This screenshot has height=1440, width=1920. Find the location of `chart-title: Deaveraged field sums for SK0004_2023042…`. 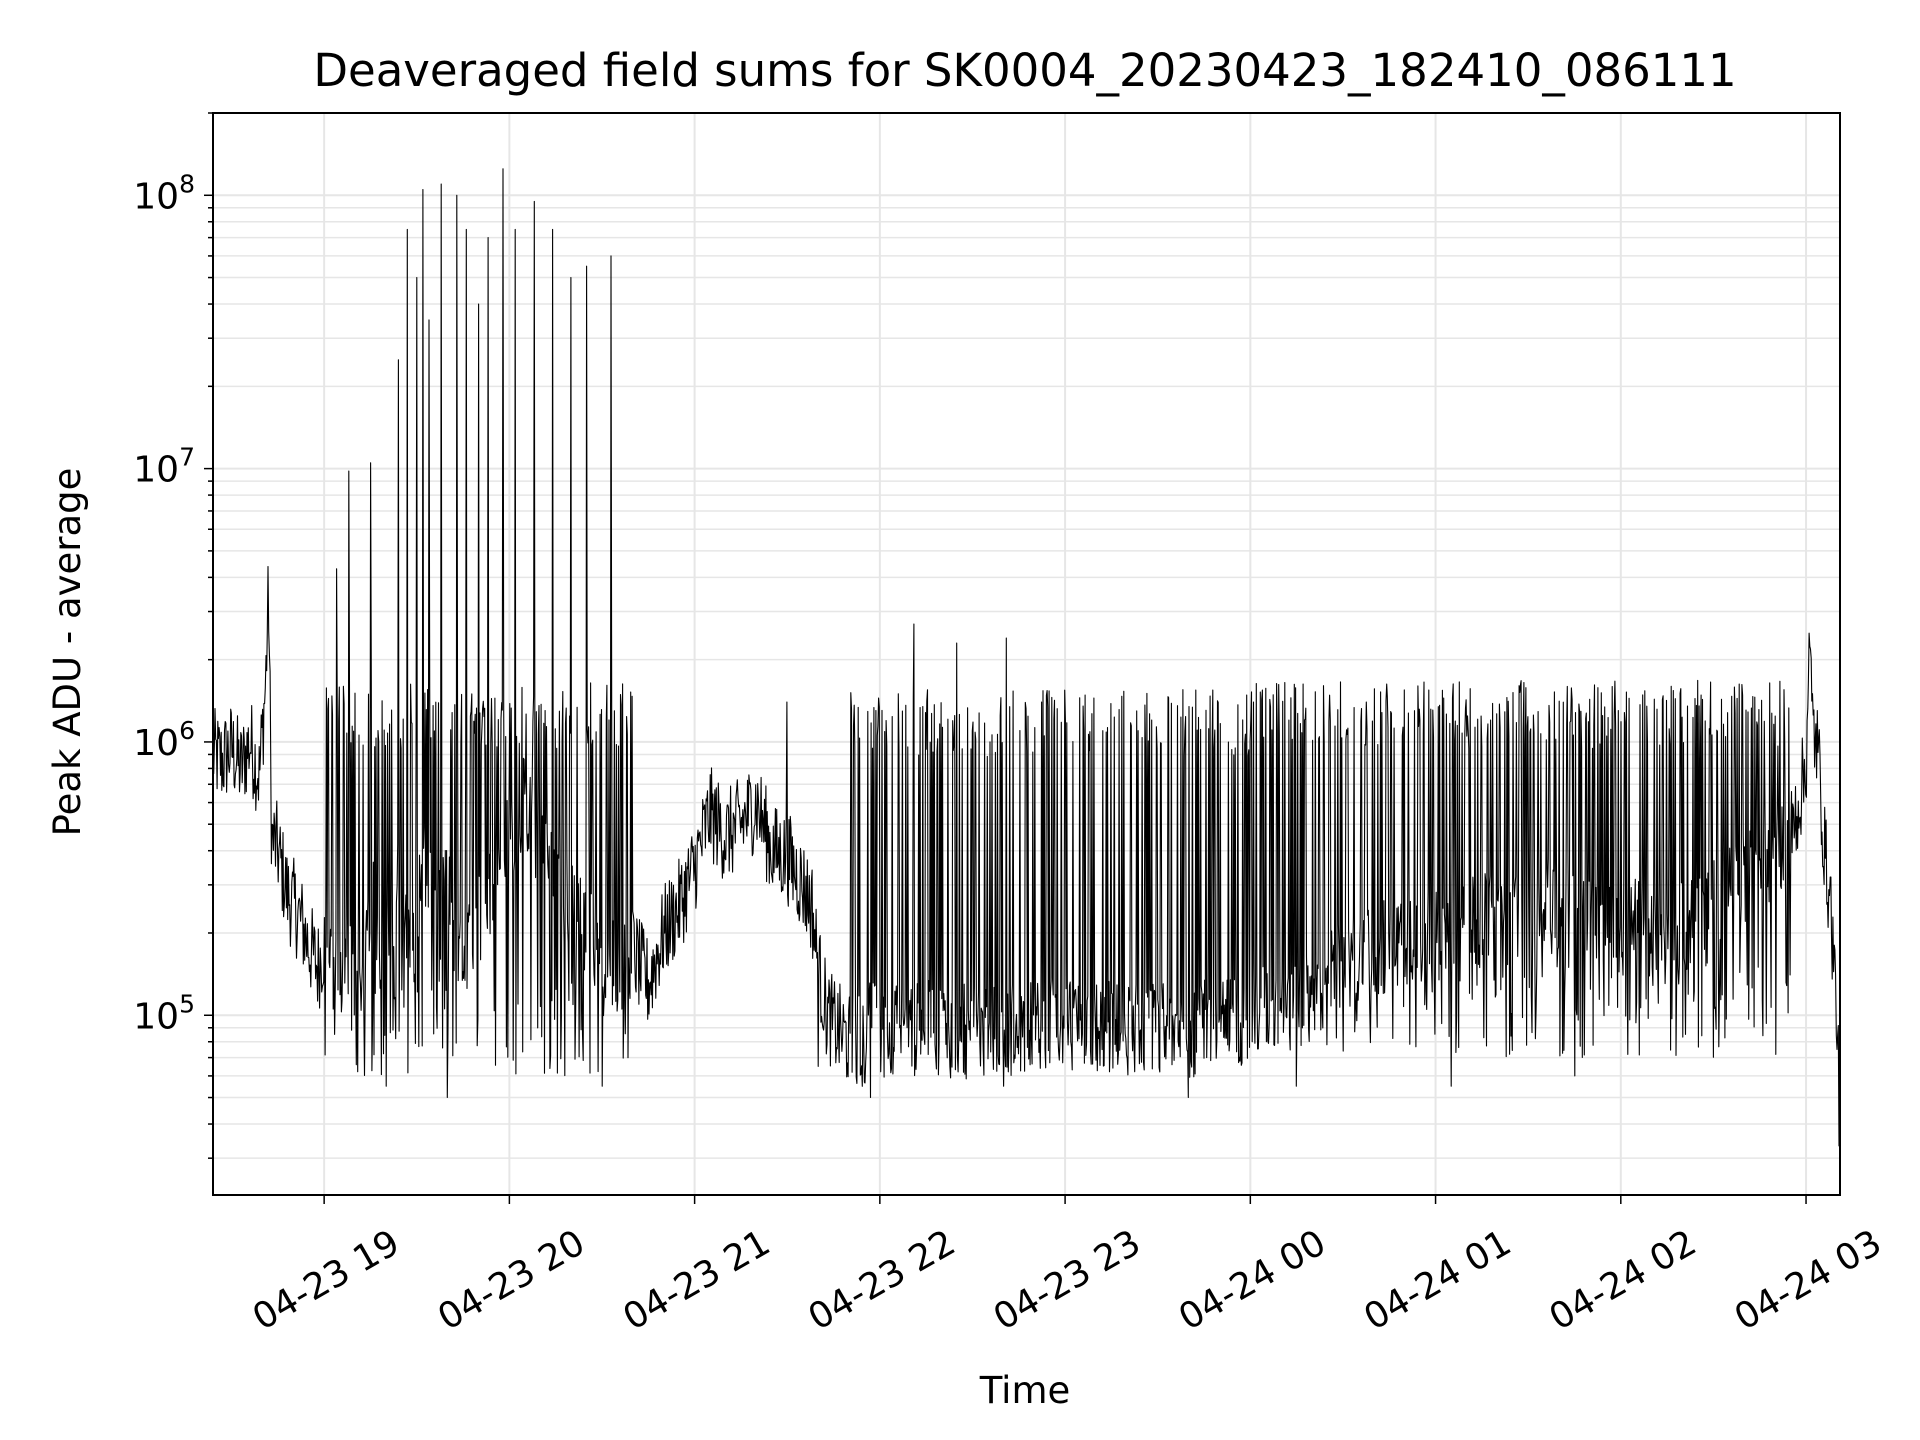

chart-title: Deaveraged field sums for SK0004_2023042… is located at coordinates (1024, 70).